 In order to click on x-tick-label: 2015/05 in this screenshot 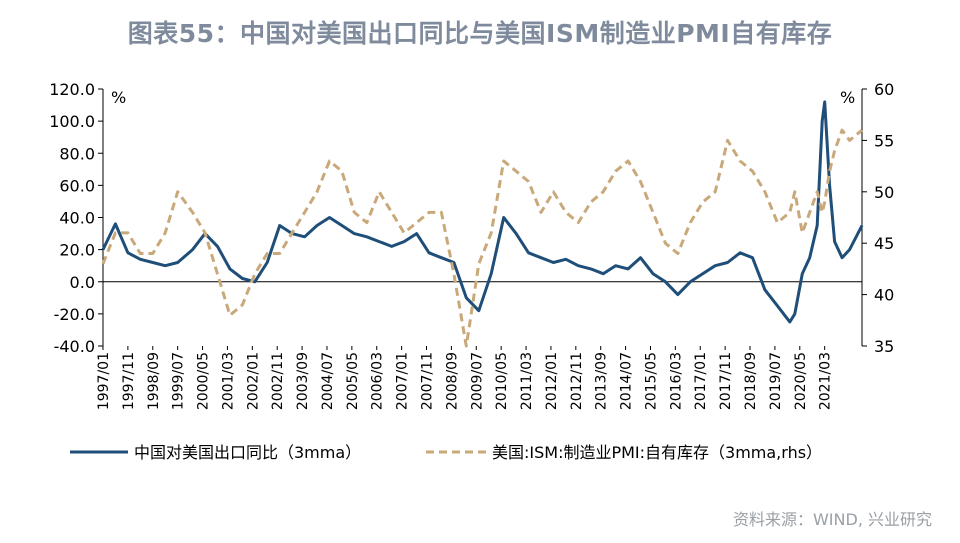, I will do `click(651, 381)`.